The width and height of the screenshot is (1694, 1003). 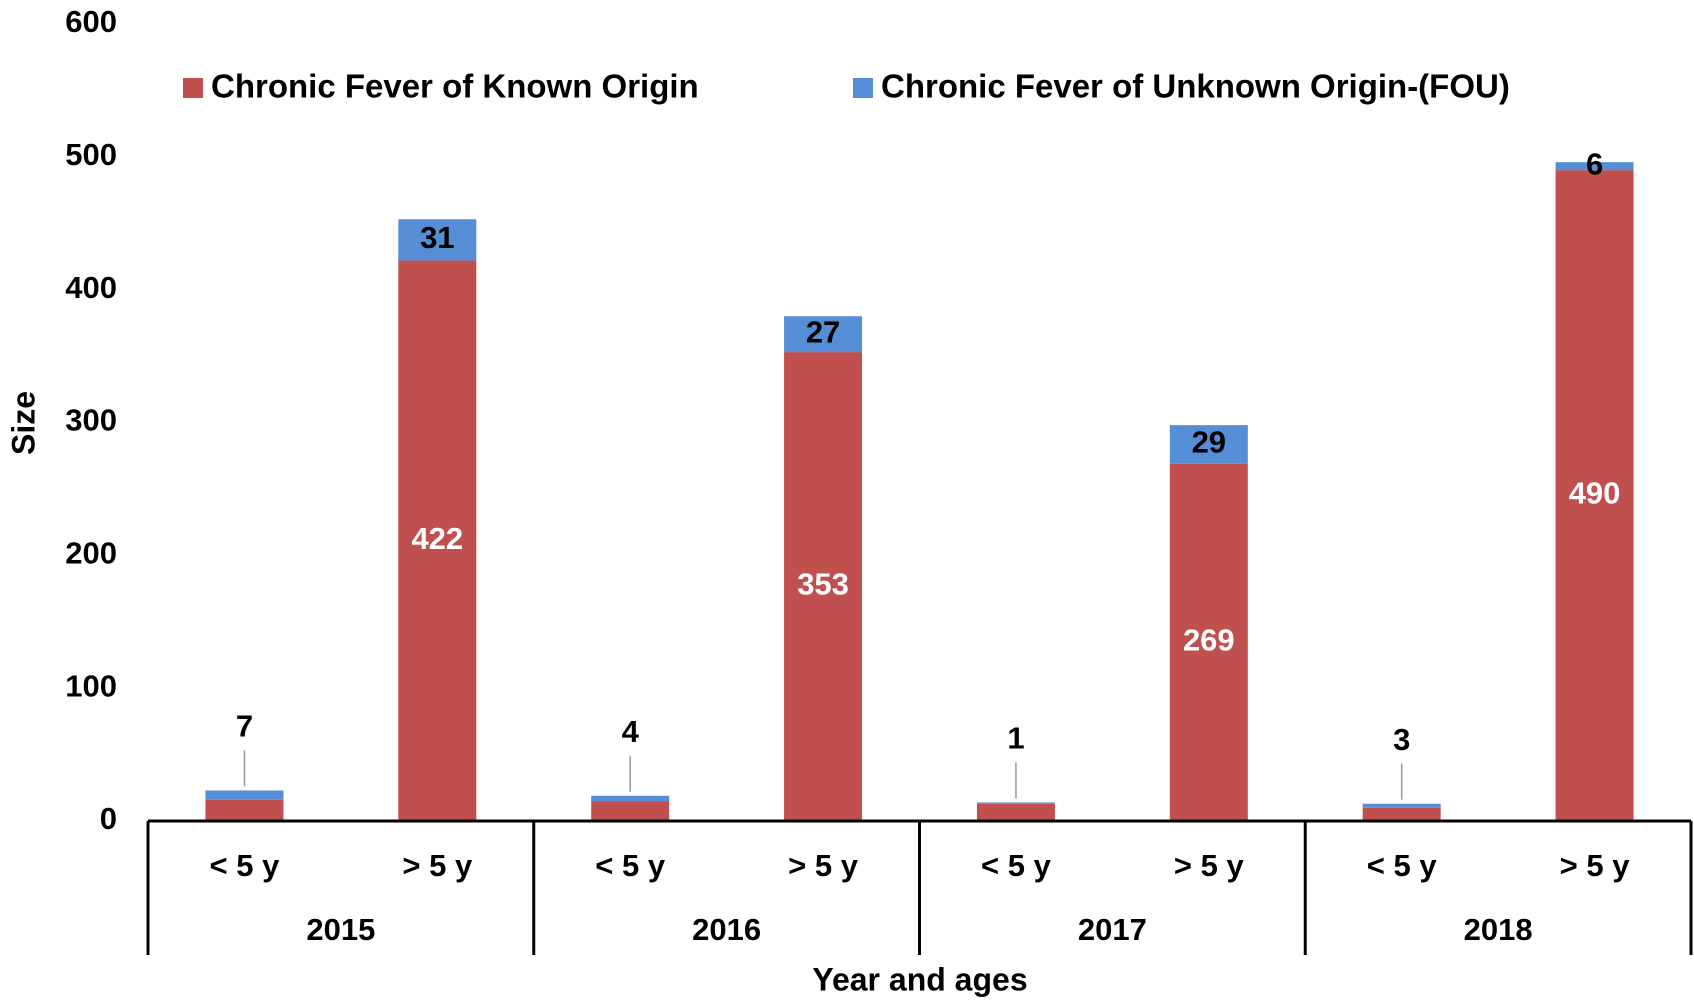 I want to click on group-label: 2018, so click(x=1498, y=929).